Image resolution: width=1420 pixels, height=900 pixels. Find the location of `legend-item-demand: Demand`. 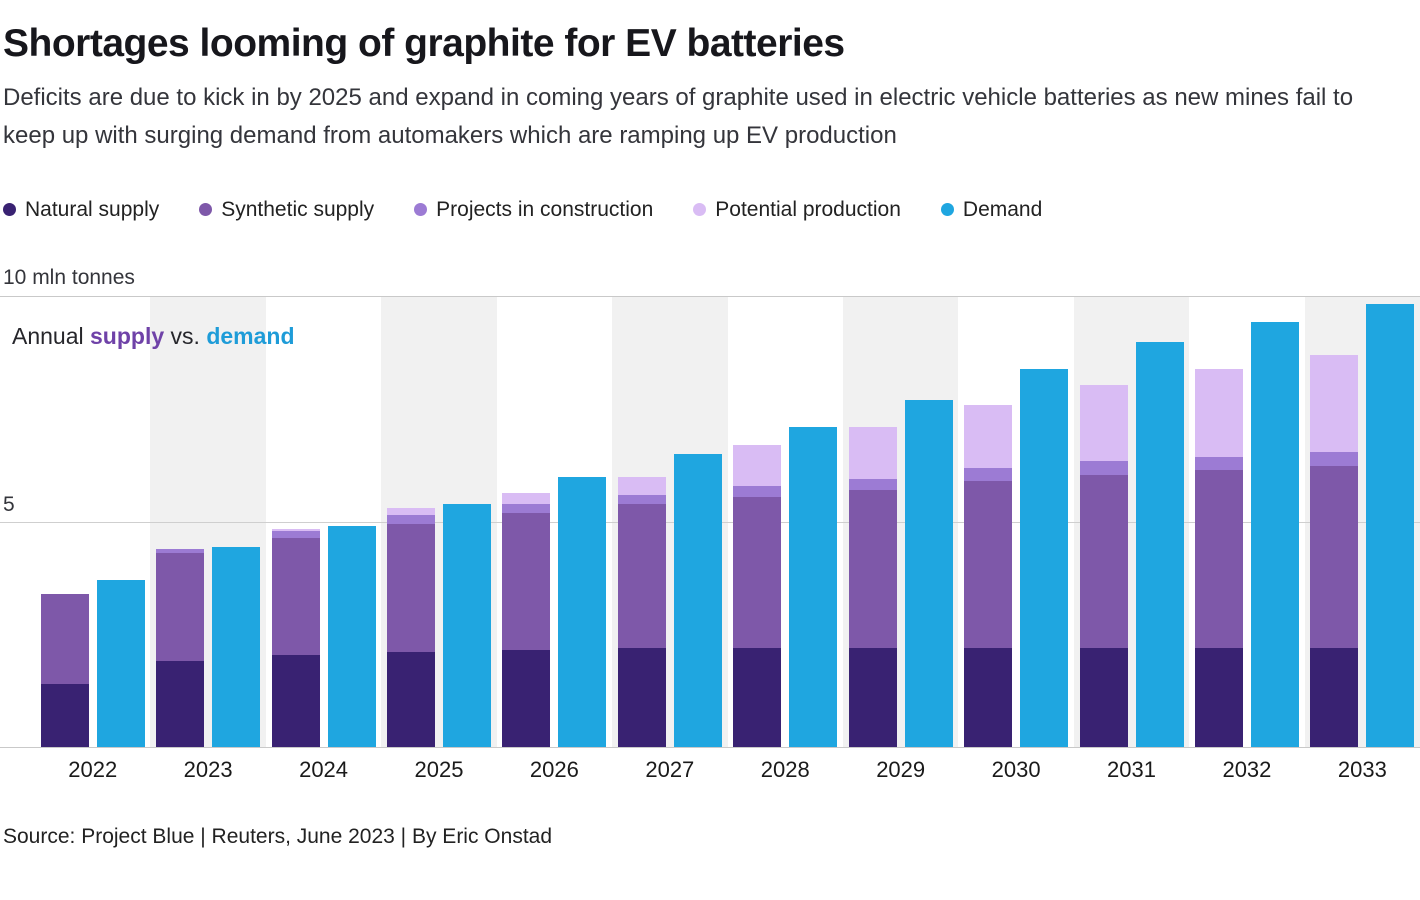

legend-item-demand: Demand is located at coordinates (991, 209).